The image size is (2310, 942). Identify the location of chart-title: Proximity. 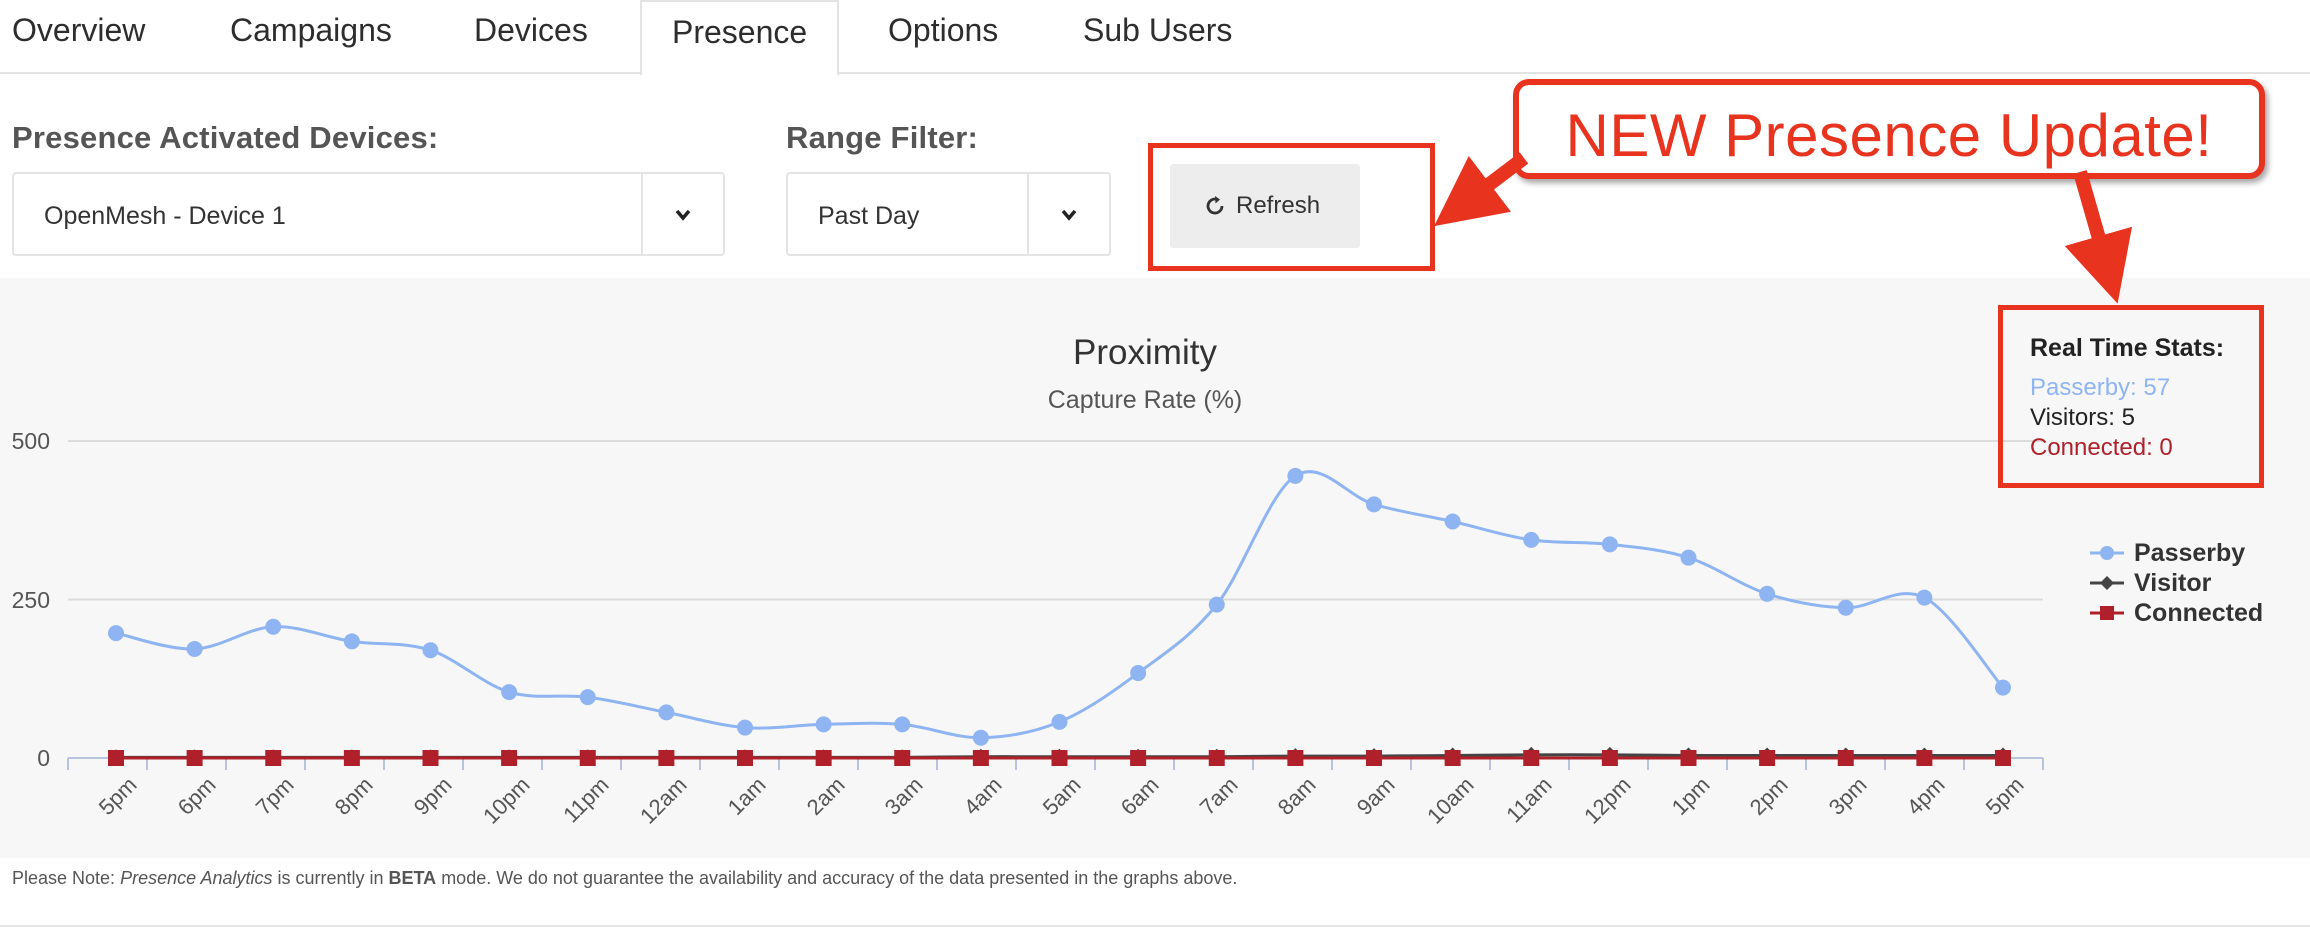
(1145, 352).